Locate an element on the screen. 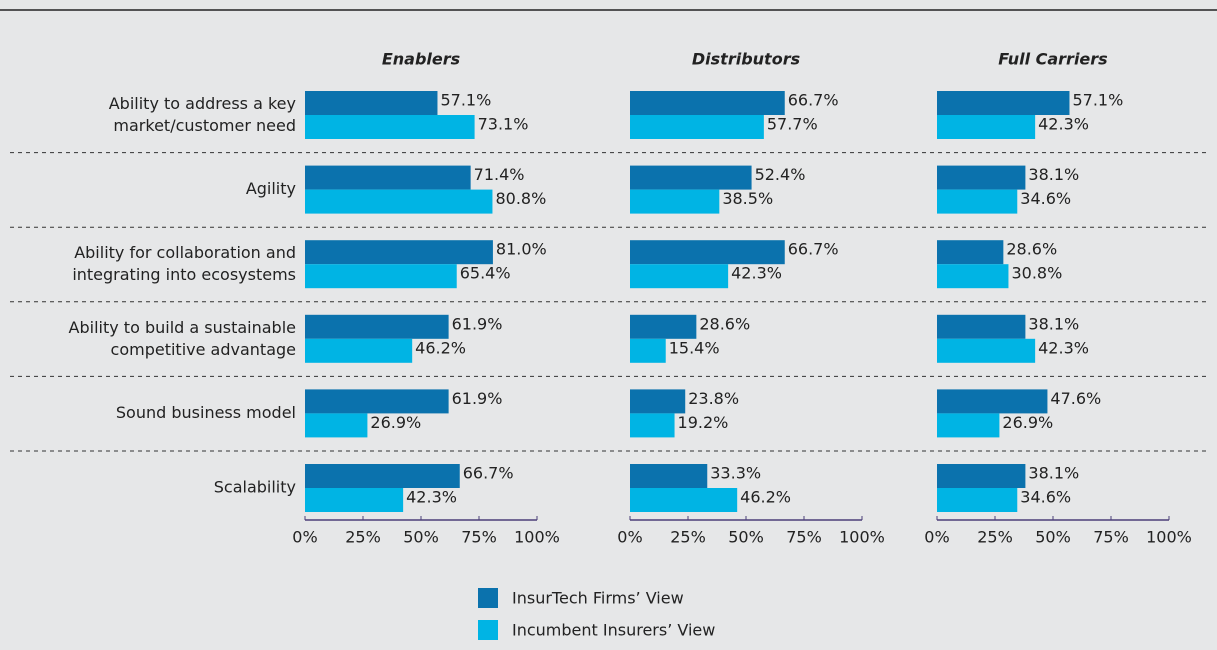 The width and height of the screenshot is (1217, 650). value-label: 65.4% is located at coordinates (485, 273).